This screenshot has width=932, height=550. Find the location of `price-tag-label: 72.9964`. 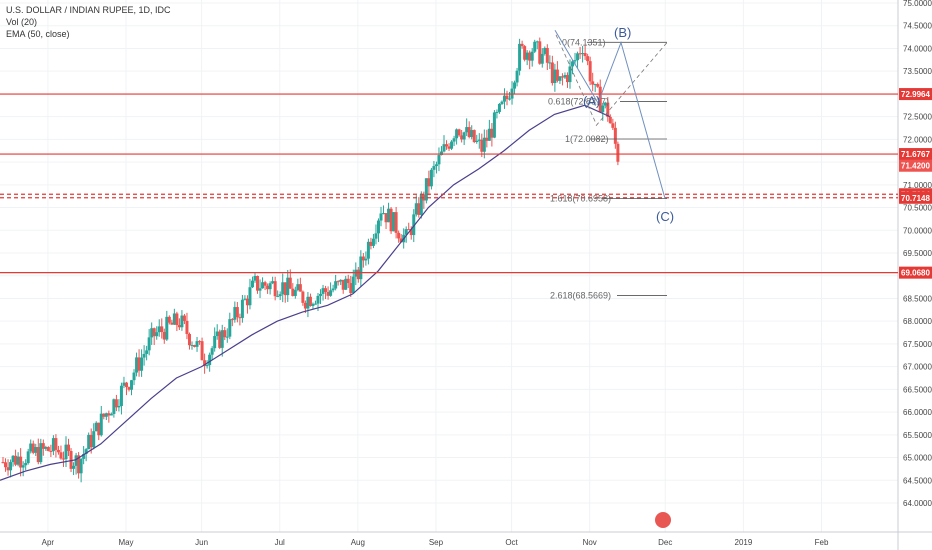

price-tag-label: 72.9964 is located at coordinates (915, 94).